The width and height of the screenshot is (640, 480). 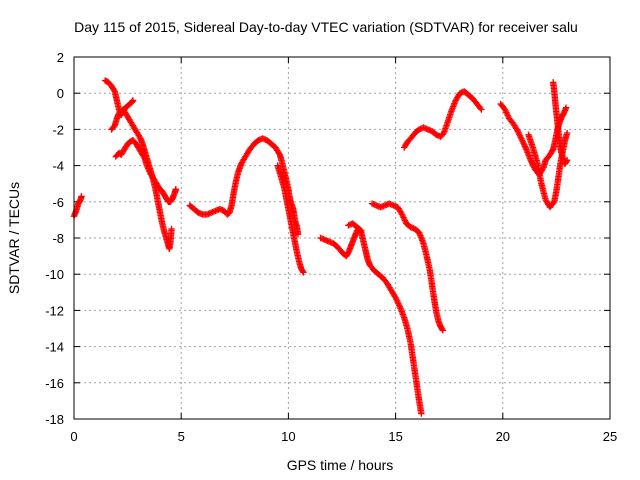 I want to click on series-seg8, so click(x=355, y=227).